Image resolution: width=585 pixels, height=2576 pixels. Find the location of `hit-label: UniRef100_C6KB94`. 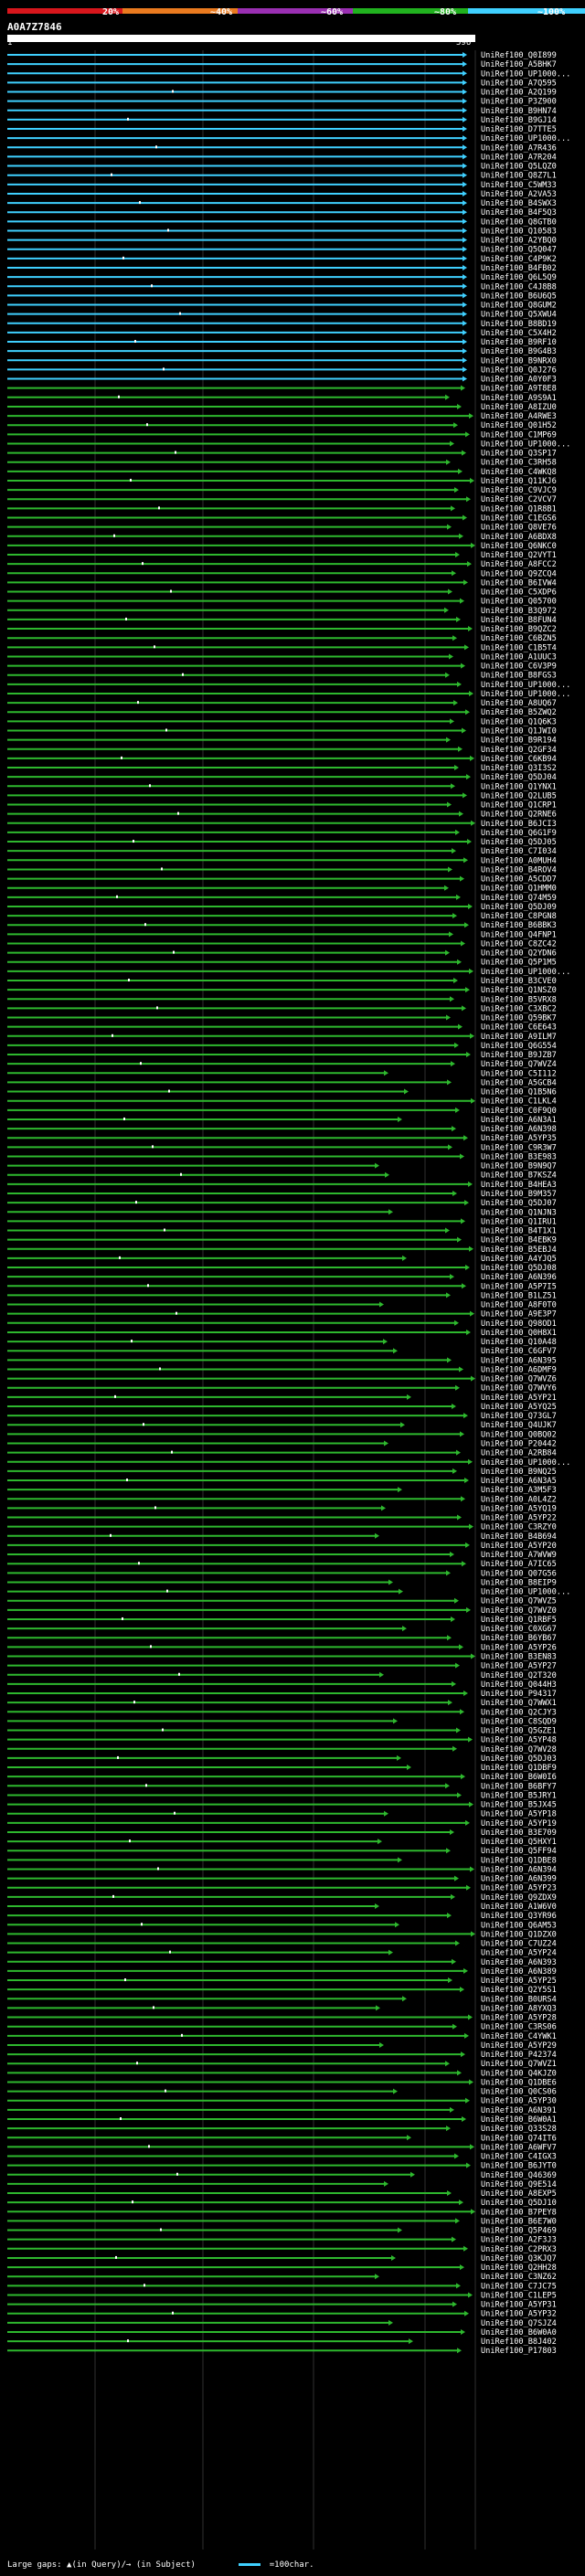

hit-label: UniRef100_C6KB94 is located at coordinates (519, 759).